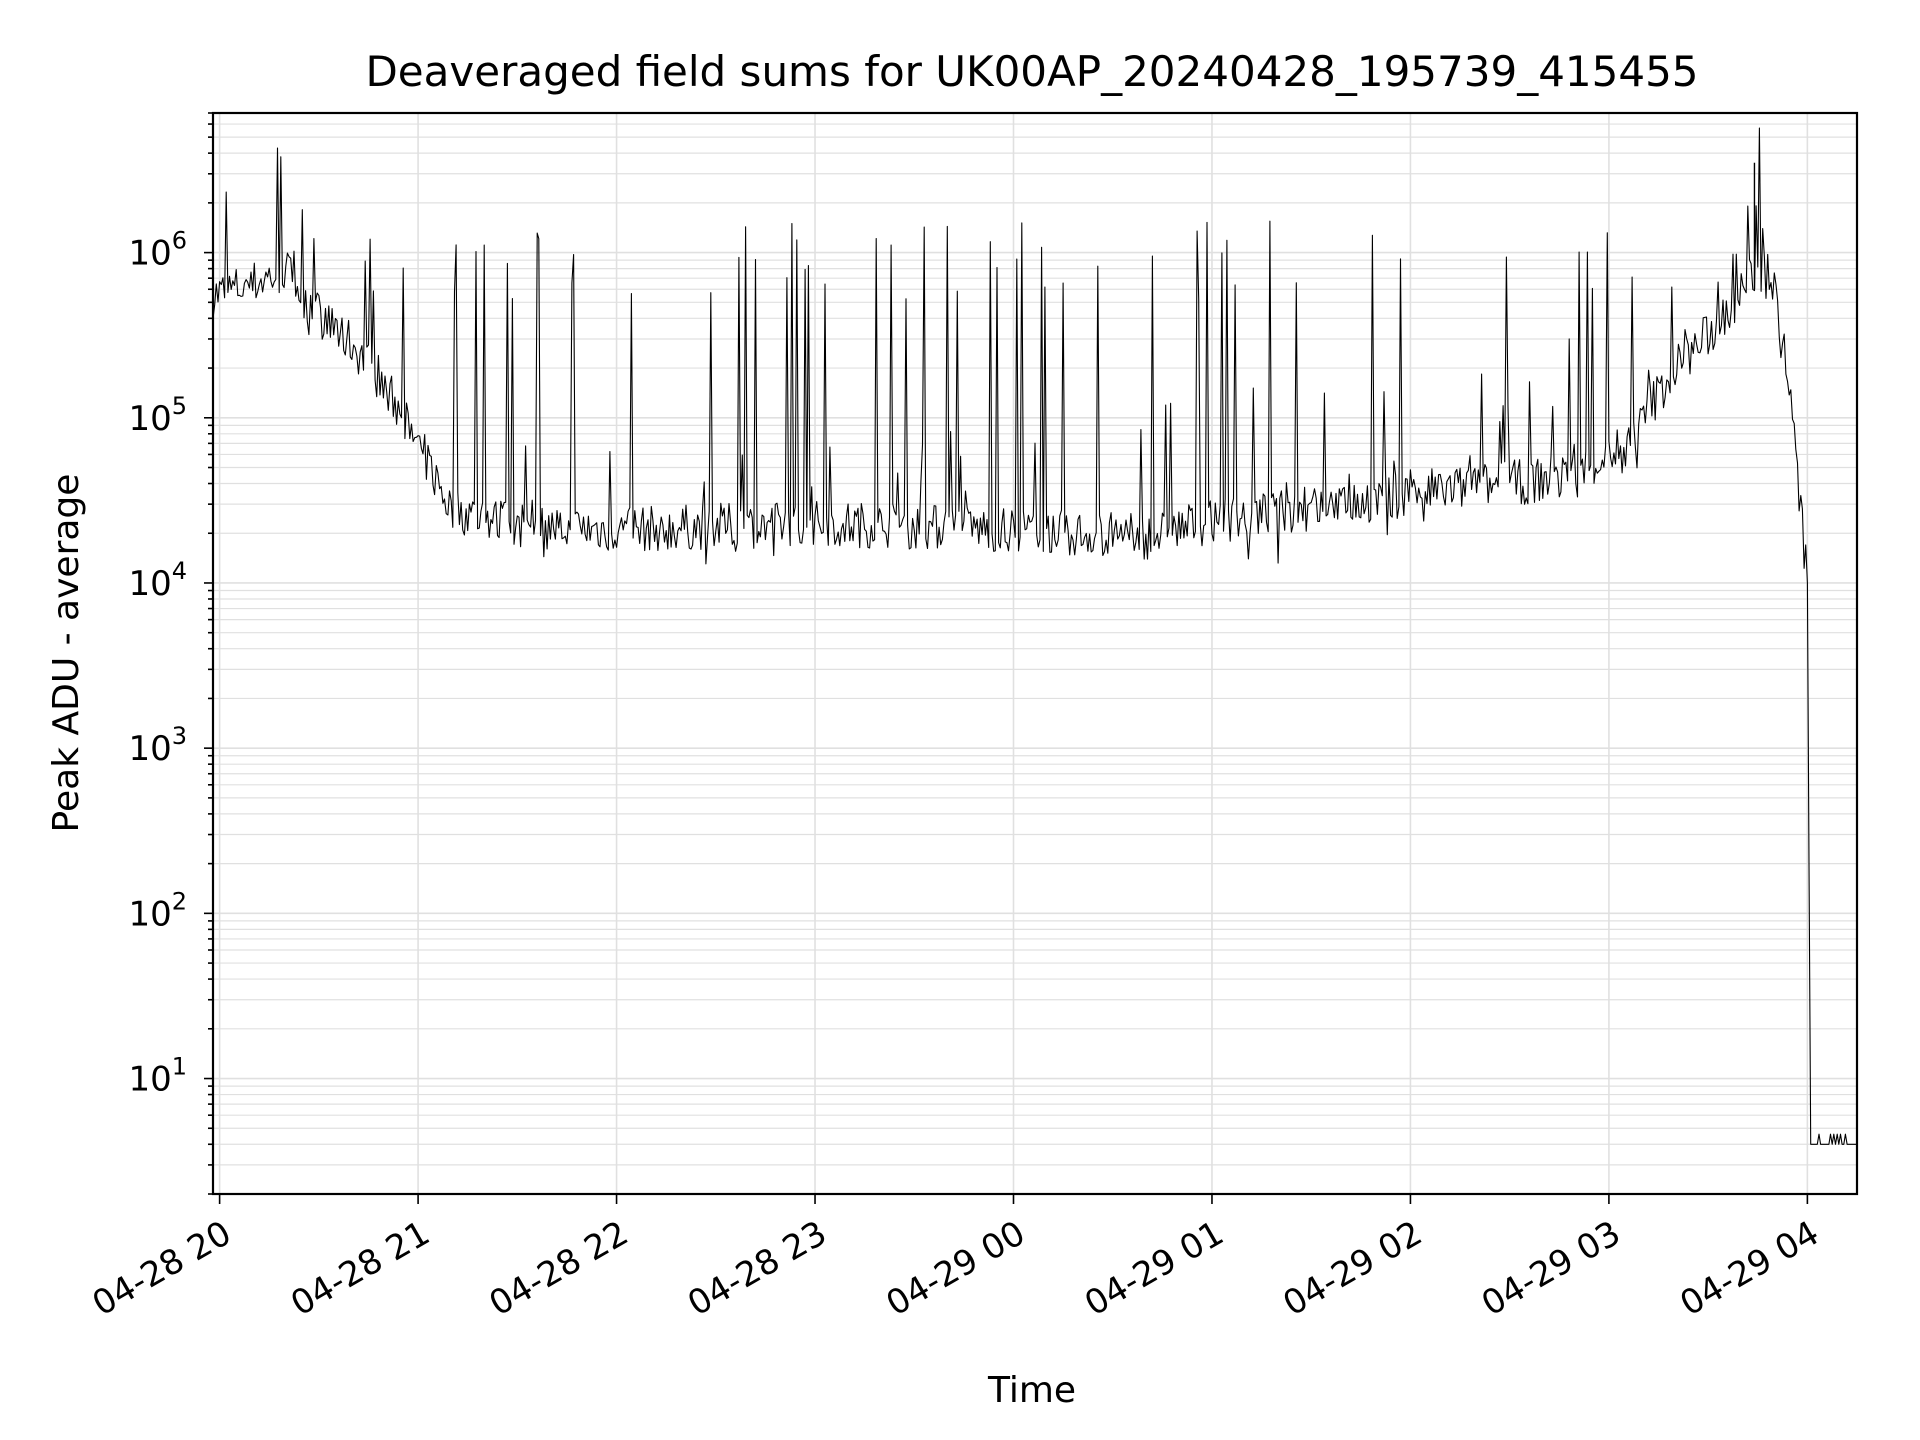 Image resolution: width=1920 pixels, height=1440 pixels. Describe the element at coordinates (157, 415) in the screenshot. I see `y-tick-label: 10⁵` at that location.